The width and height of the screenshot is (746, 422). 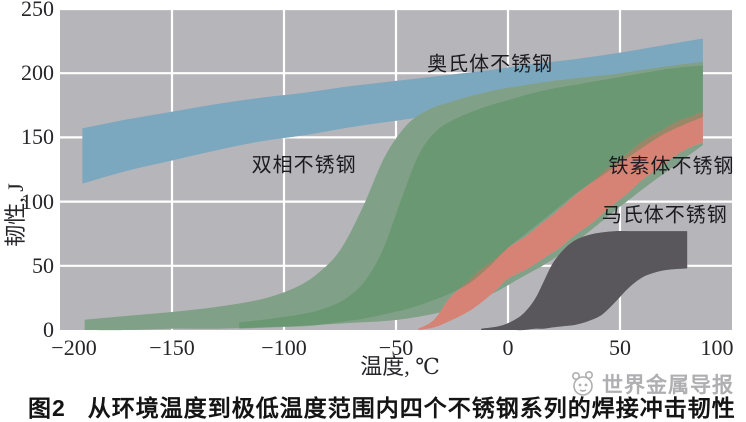 What do you see at coordinates (584, 281) in the screenshot?
I see `band-martensitic` at bounding box center [584, 281].